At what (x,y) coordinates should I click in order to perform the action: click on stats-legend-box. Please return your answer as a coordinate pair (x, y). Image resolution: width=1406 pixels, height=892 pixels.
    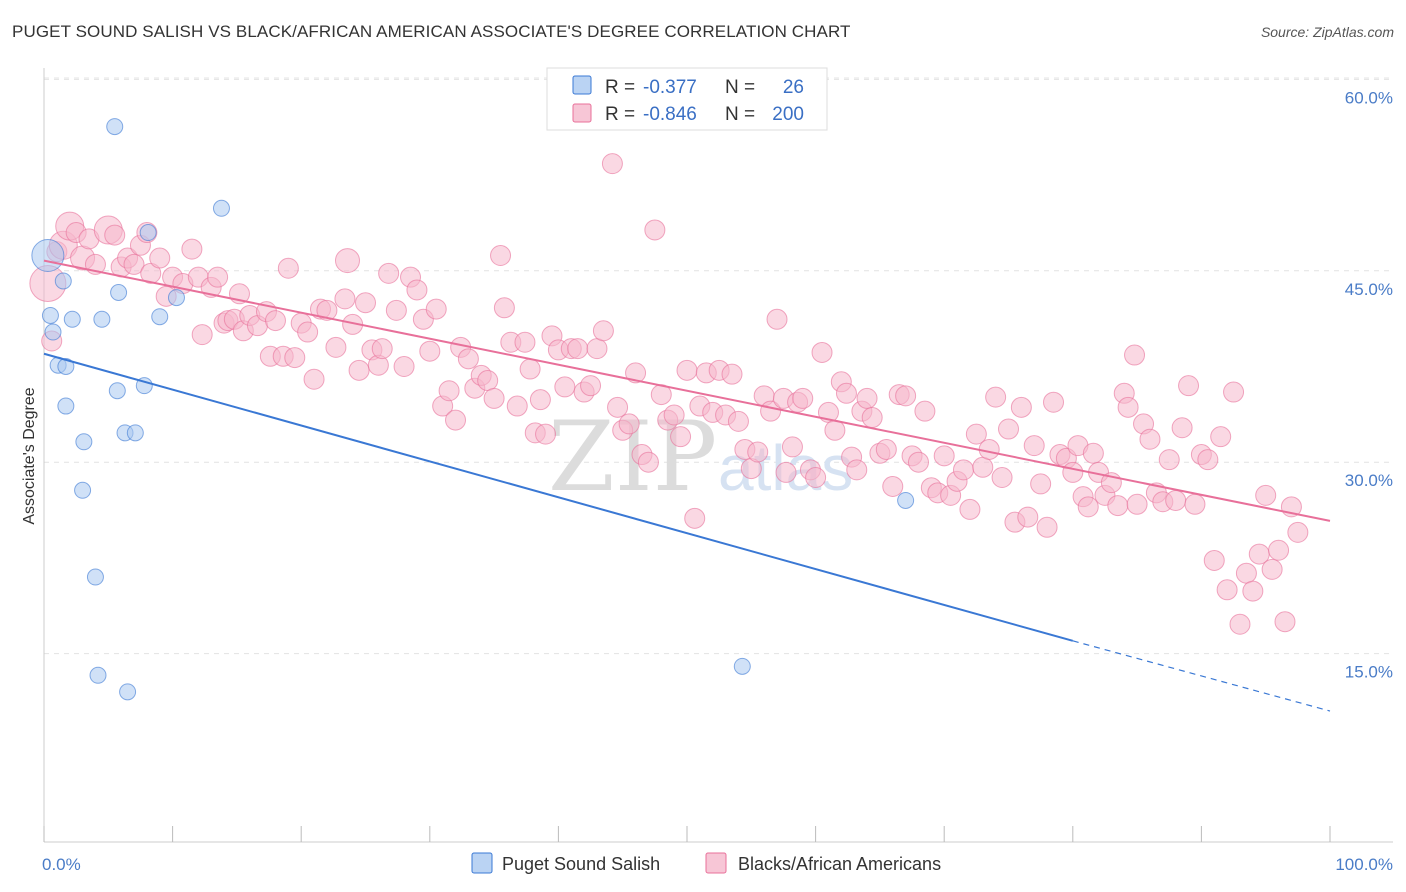
    Looking at the image, I should click on (687, 99).